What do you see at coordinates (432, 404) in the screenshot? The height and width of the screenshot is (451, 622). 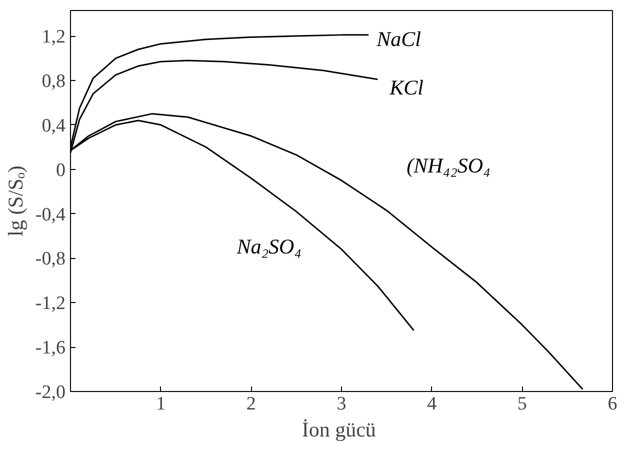 I see `x-tick-label: 4` at bounding box center [432, 404].